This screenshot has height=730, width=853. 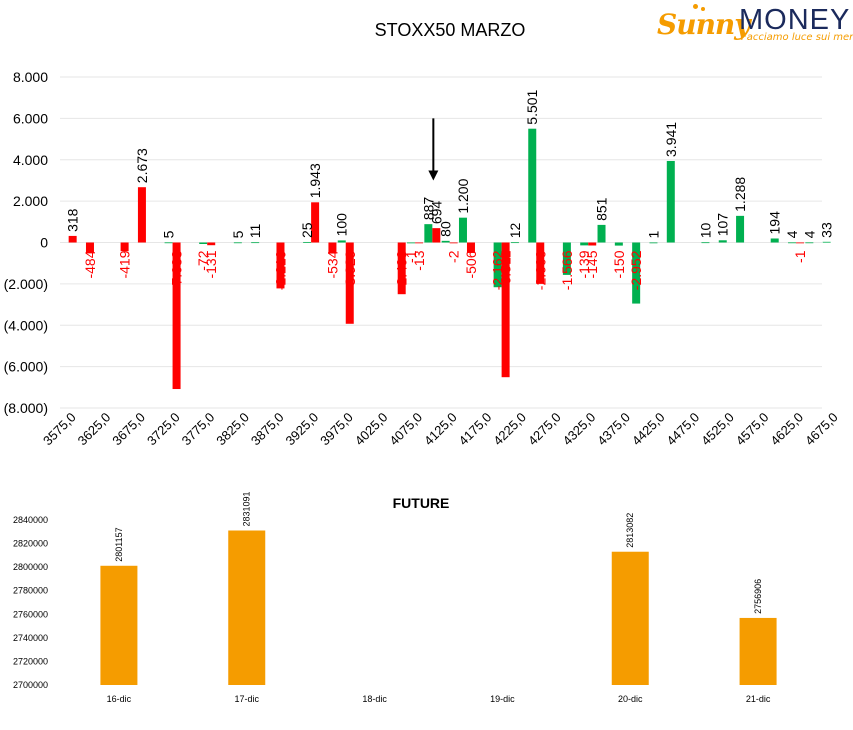 What do you see at coordinates (30, 118) in the screenshot?
I see `y-tick-label: 6.000` at bounding box center [30, 118].